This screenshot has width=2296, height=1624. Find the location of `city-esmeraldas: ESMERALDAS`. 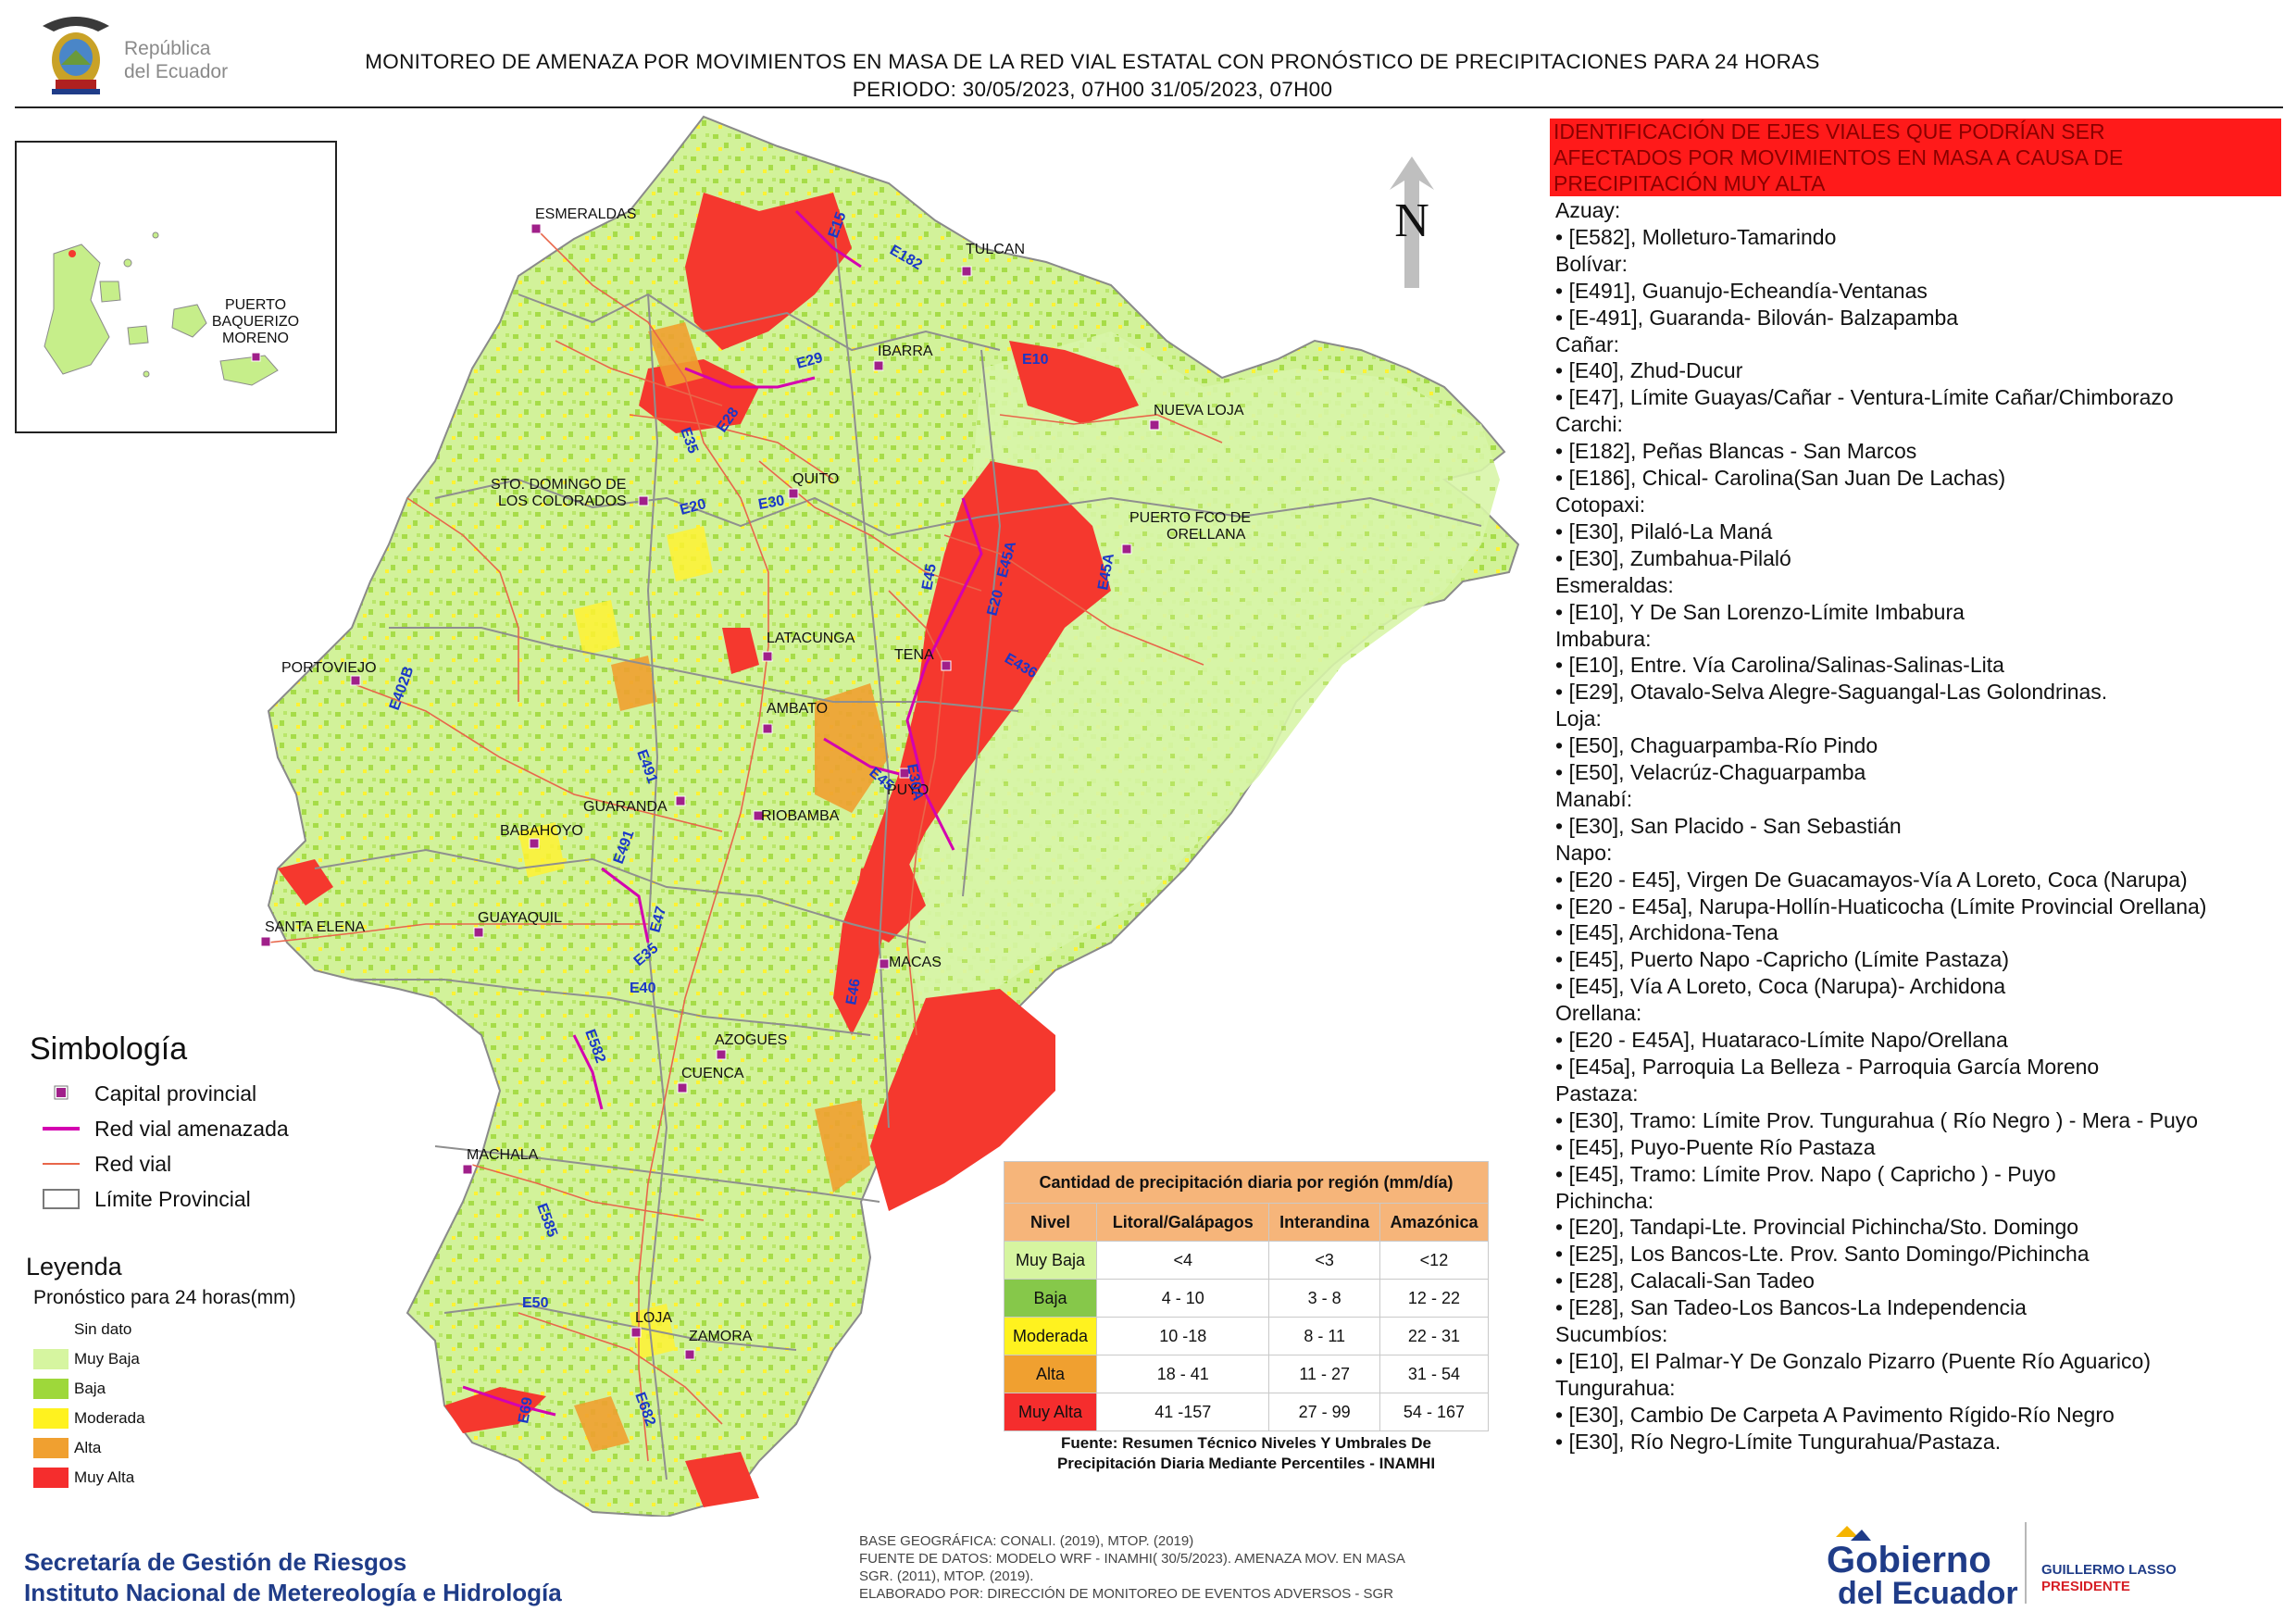

city-esmeraldas: ESMERALDAS is located at coordinates (585, 214).